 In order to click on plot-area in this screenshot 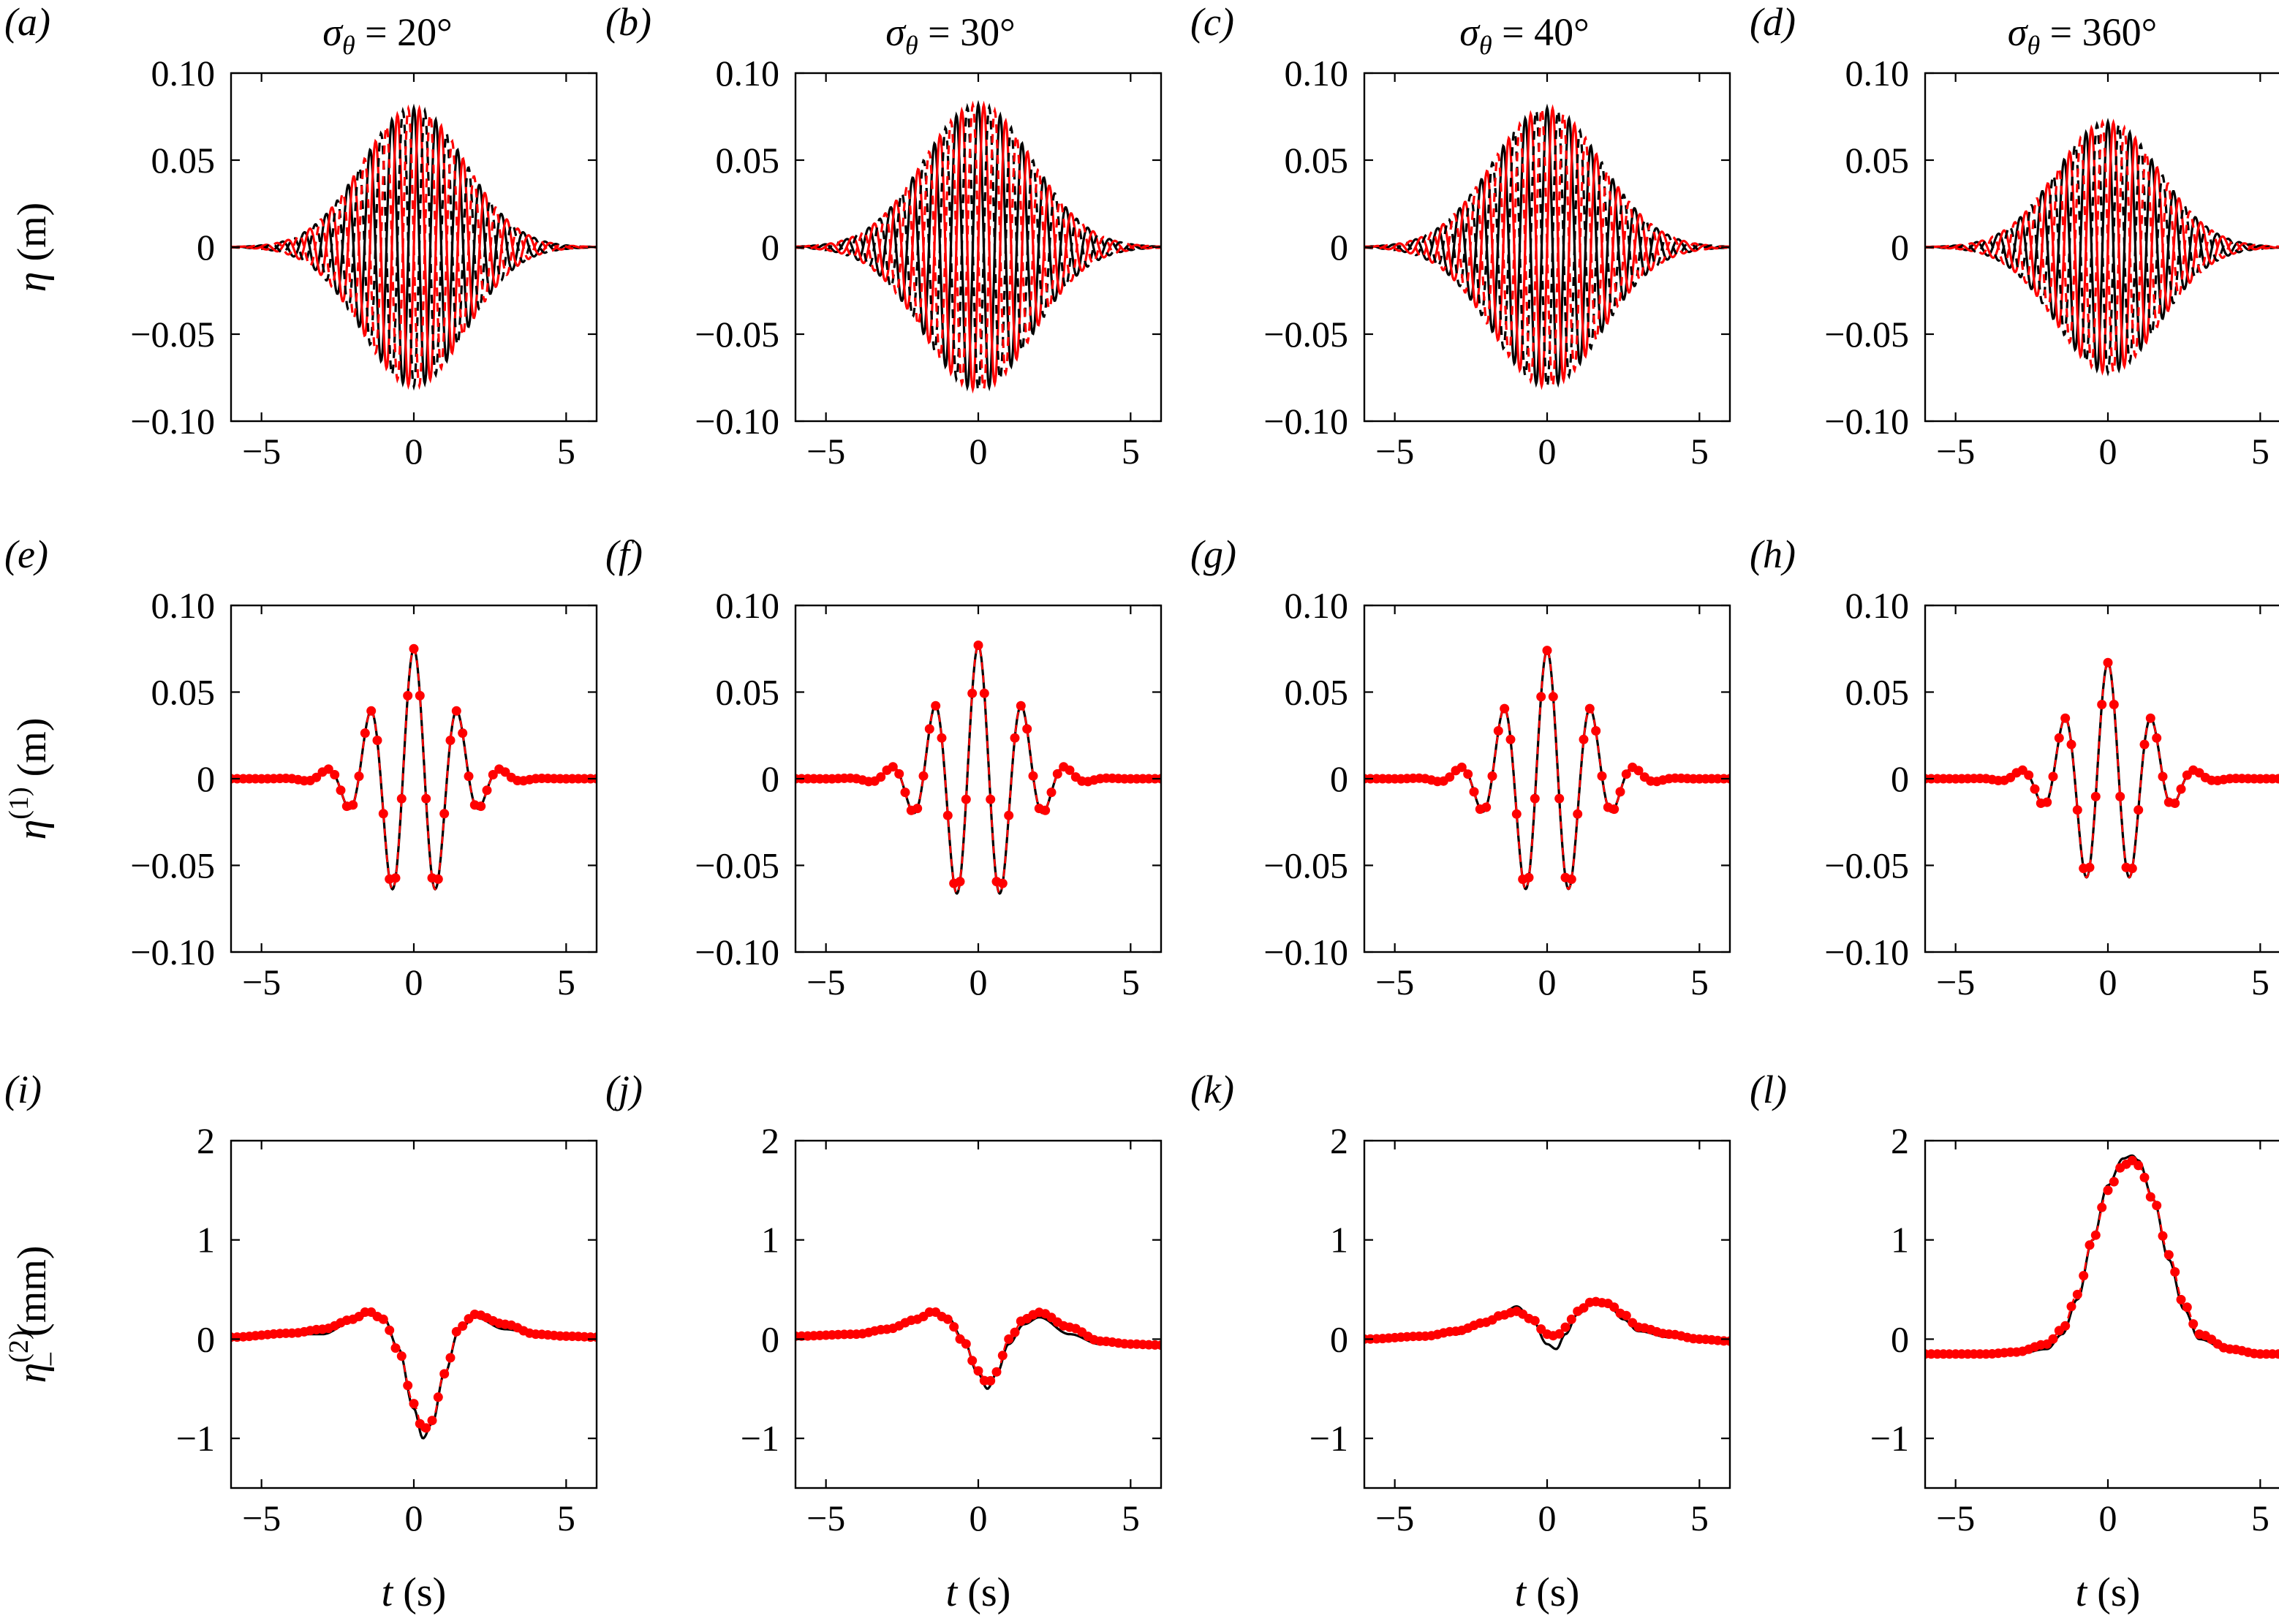, I will do `click(1547, 769)`.